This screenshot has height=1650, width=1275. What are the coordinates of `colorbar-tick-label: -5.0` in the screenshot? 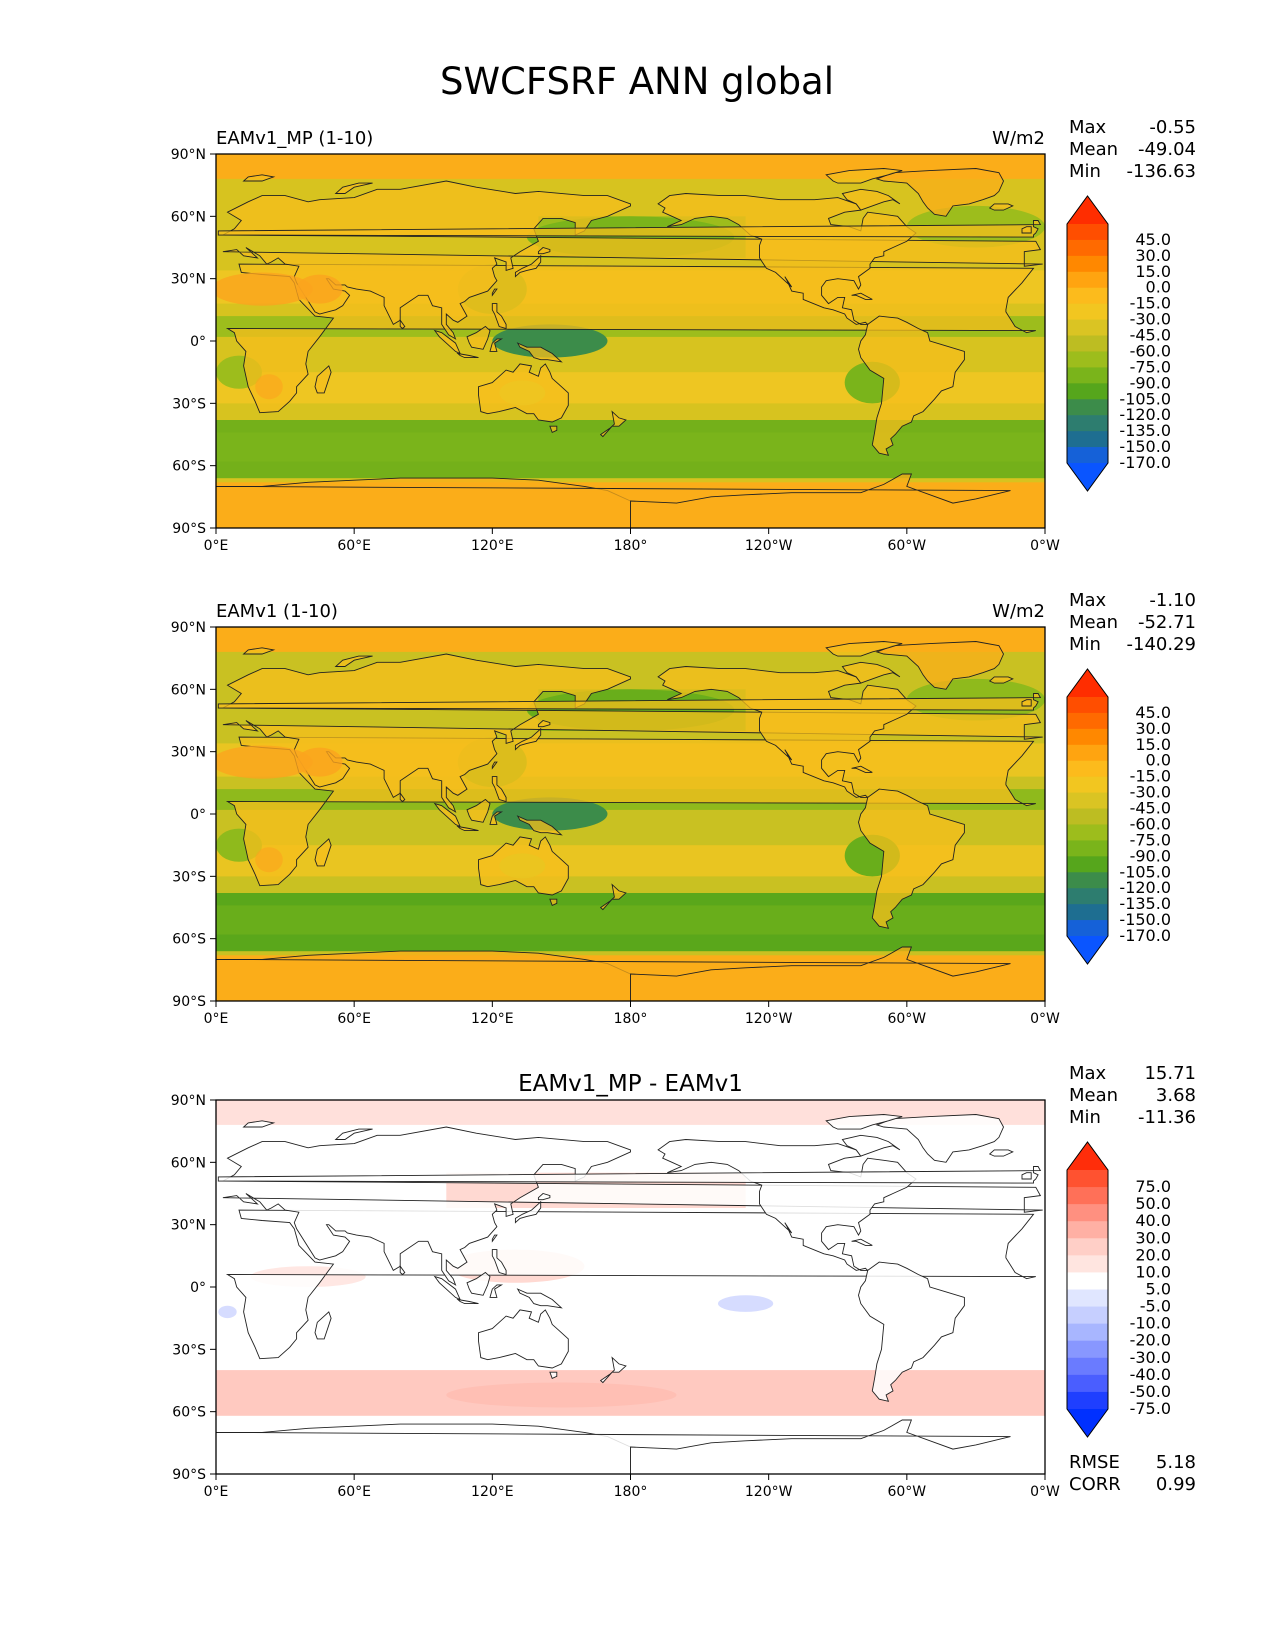 It's located at (1155, 1306).